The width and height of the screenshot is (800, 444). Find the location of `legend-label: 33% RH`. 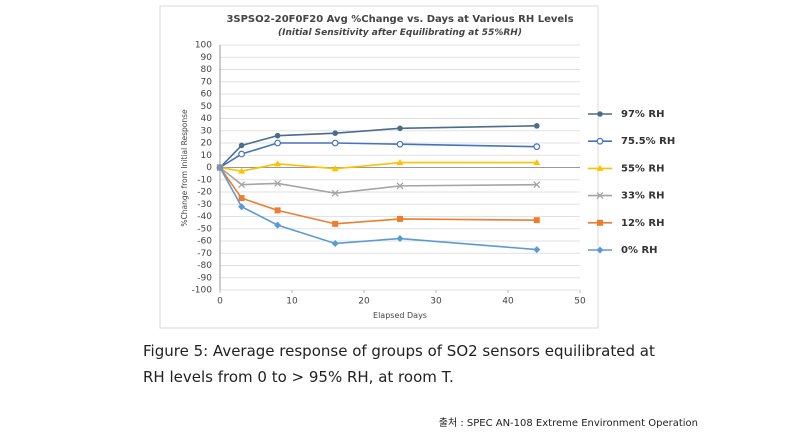

legend-label: 33% RH is located at coordinates (643, 196).